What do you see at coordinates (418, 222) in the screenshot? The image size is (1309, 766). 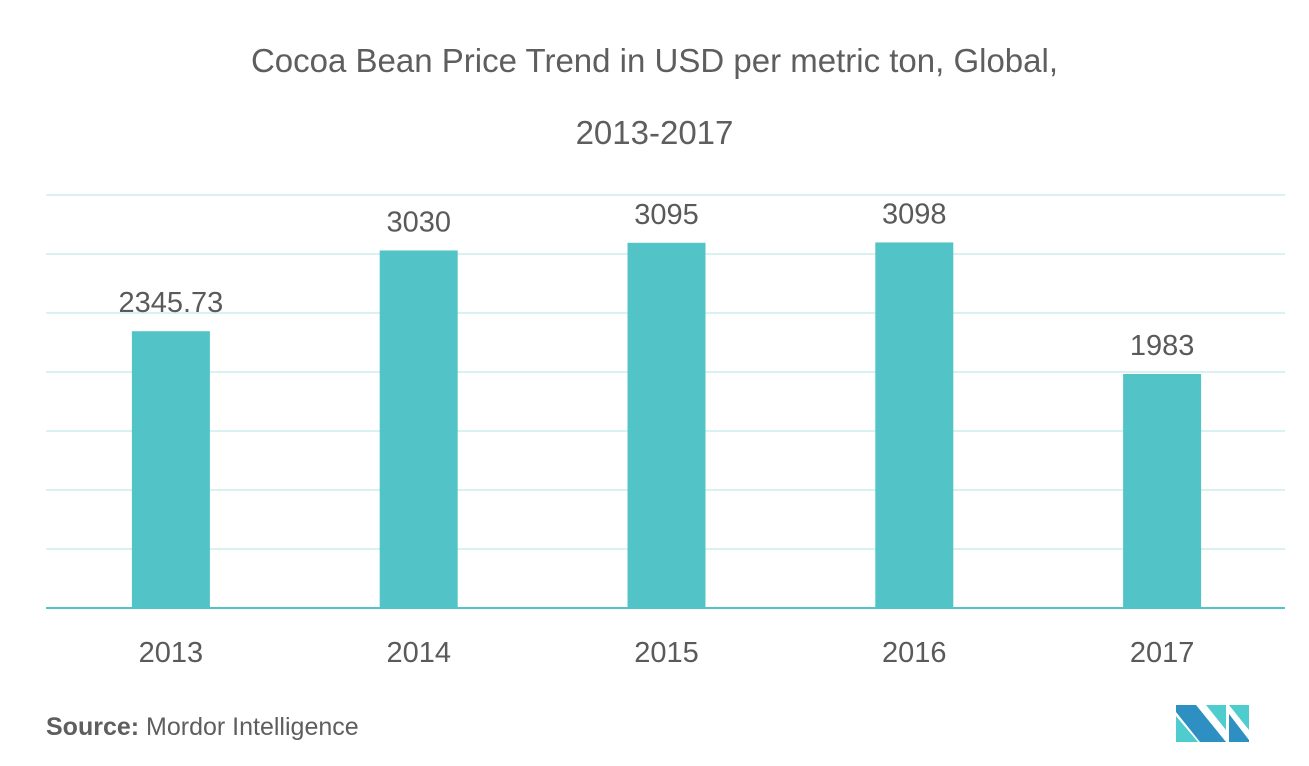 I see `data-label: 3030` at bounding box center [418, 222].